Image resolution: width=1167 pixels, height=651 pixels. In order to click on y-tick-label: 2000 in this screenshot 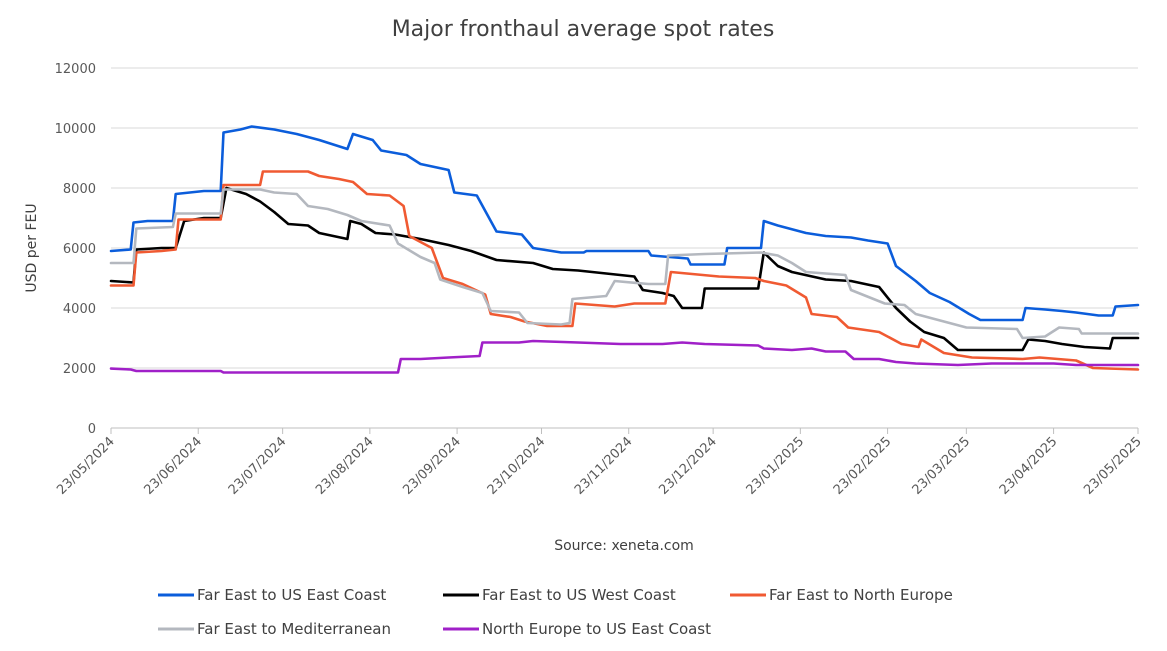, I will do `click(79, 369)`.